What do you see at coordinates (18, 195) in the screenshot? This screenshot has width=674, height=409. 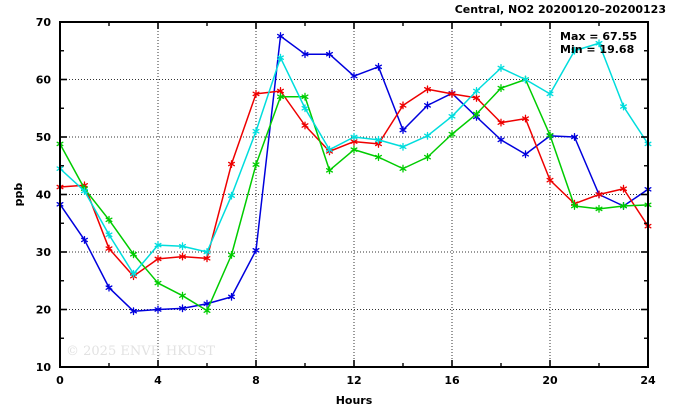 I see `y-axis-title: ppb` at bounding box center [18, 195].